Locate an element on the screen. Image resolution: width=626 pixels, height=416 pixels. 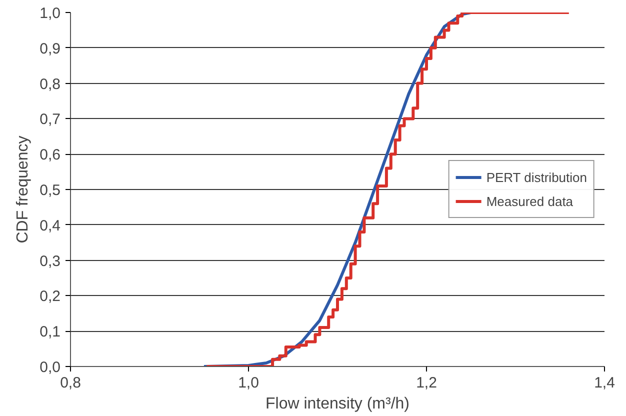
y-axis-title: CDF frequency is located at coordinates (23, 190).